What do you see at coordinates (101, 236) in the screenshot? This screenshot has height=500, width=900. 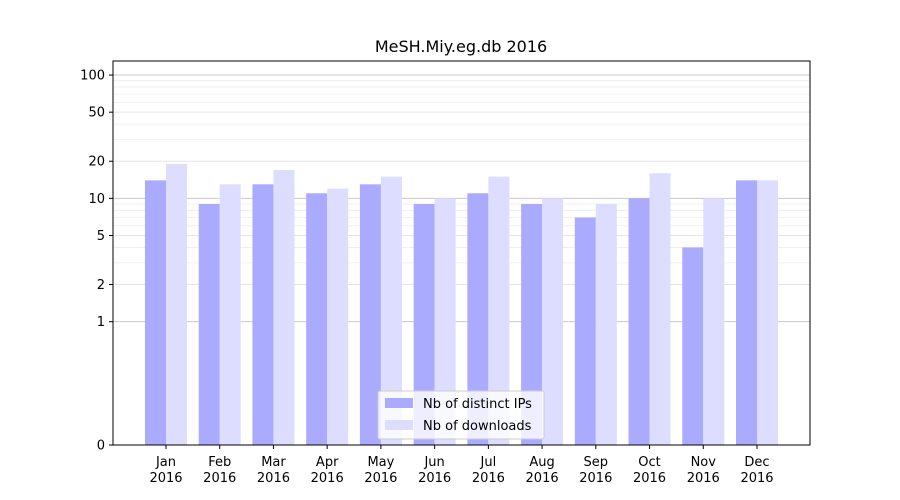 I see `y-tick-label: 5` at bounding box center [101, 236].